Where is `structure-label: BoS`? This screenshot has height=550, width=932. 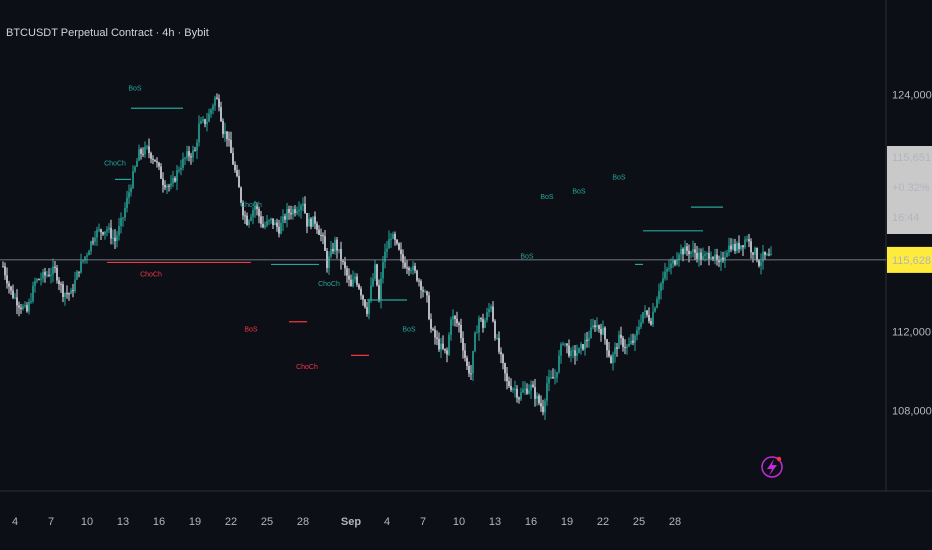 structure-label: BoS is located at coordinates (547, 197).